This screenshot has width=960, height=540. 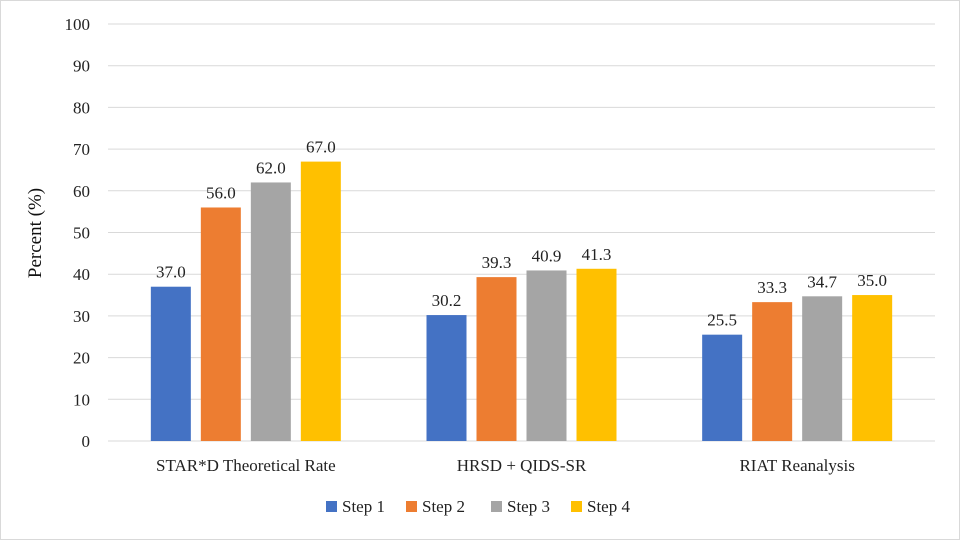 What do you see at coordinates (528, 506) in the screenshot?
I see `legend-label: Step 3` at bounding box center [528, 506].